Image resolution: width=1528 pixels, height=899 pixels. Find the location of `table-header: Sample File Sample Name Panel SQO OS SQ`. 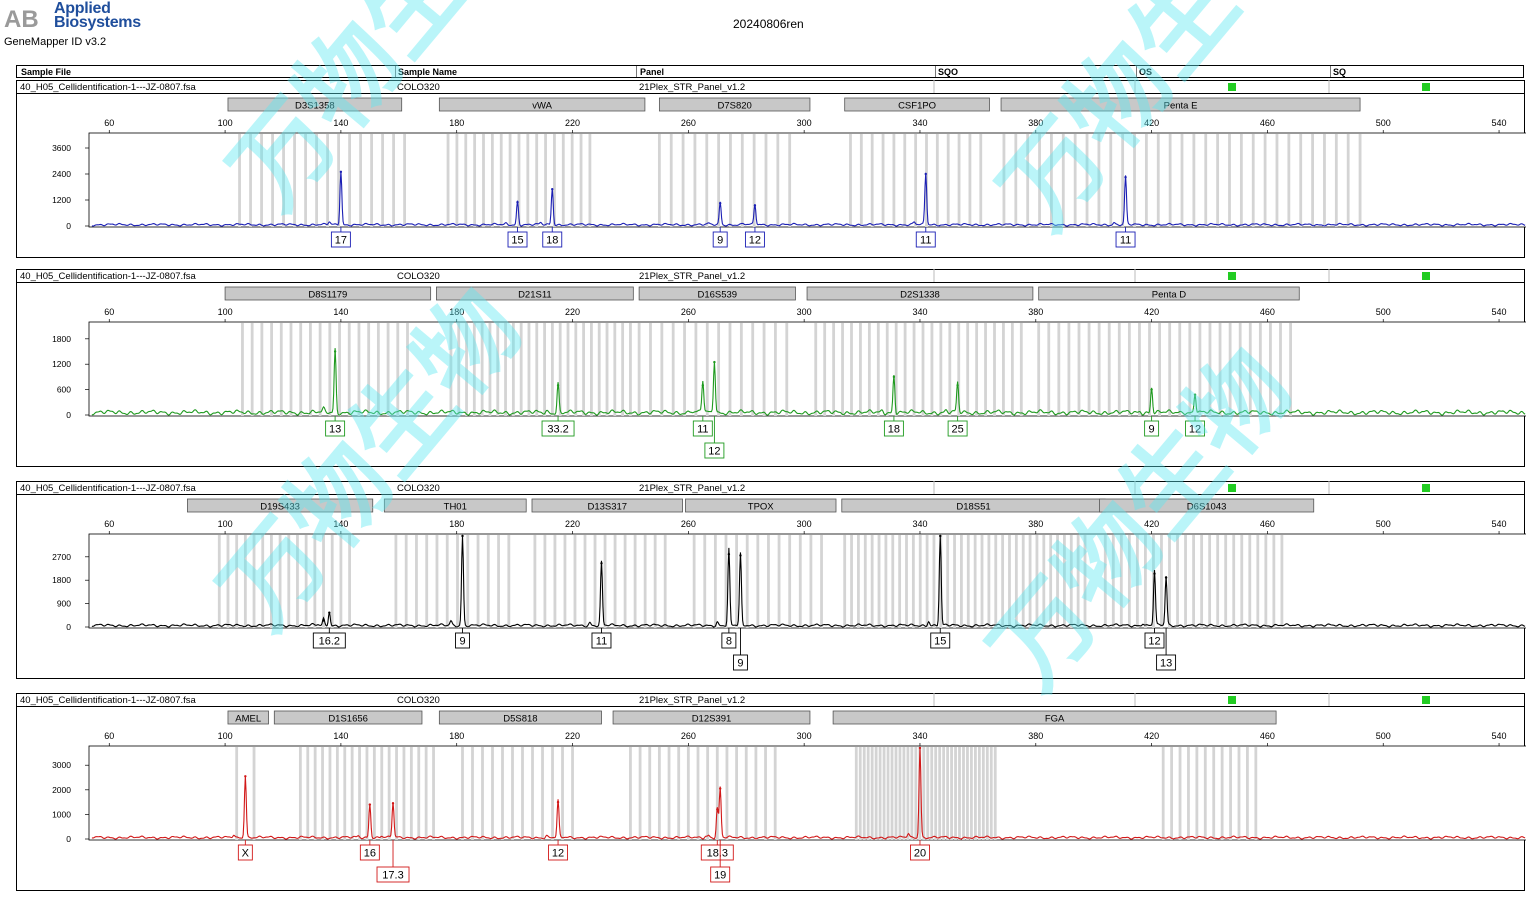

table-header: Sample File Sample Name Panel SQO OS SQ is located at coordinates (770, 71).